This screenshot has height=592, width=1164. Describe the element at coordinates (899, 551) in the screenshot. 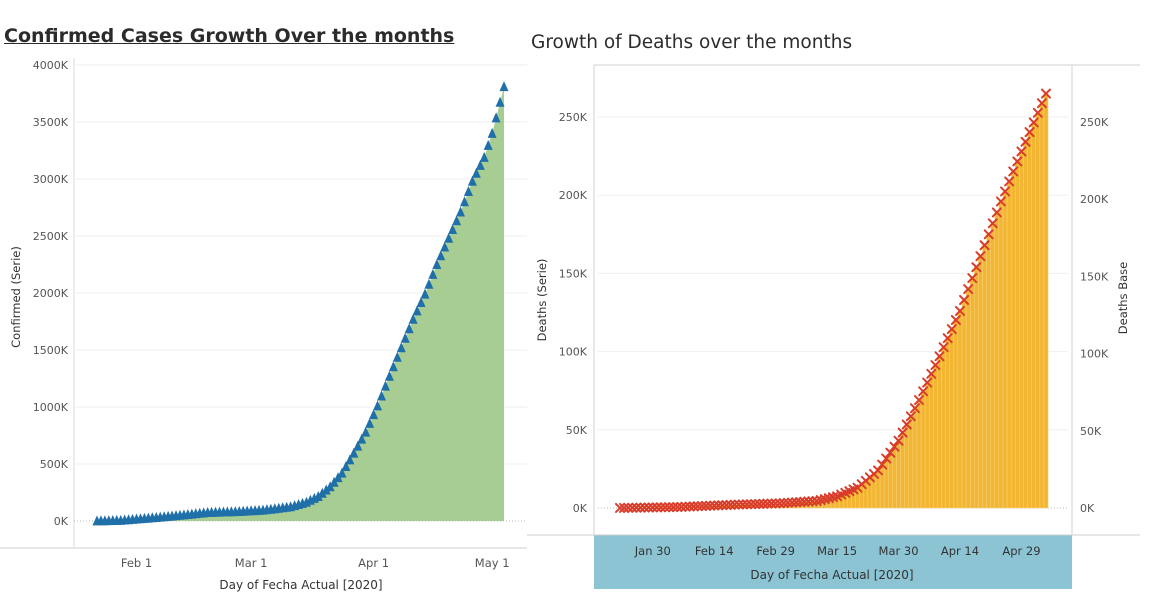

I see `chart2-x-tick-label: Mar 30` at that location.